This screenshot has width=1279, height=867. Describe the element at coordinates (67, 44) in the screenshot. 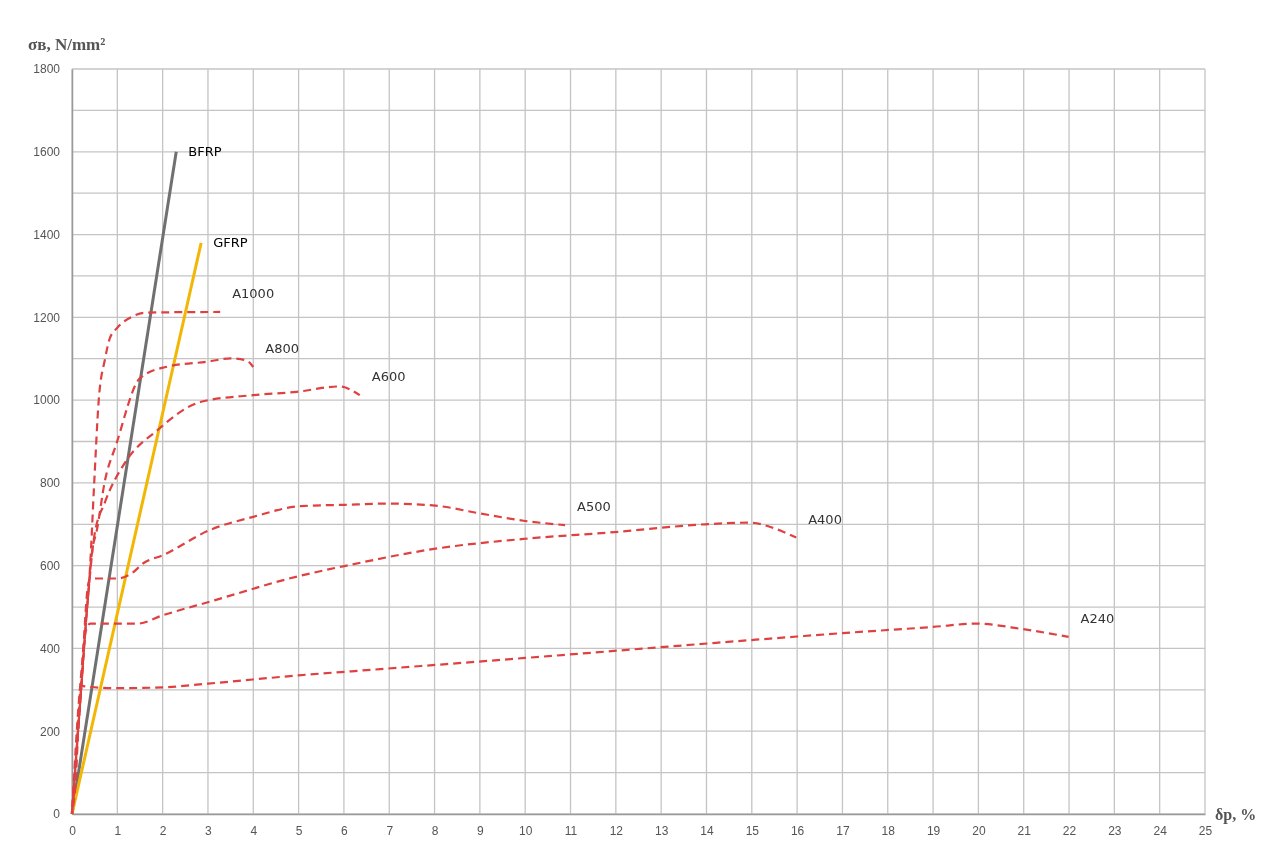

I see `y-axis-title: σв, N/mm²` at that location.